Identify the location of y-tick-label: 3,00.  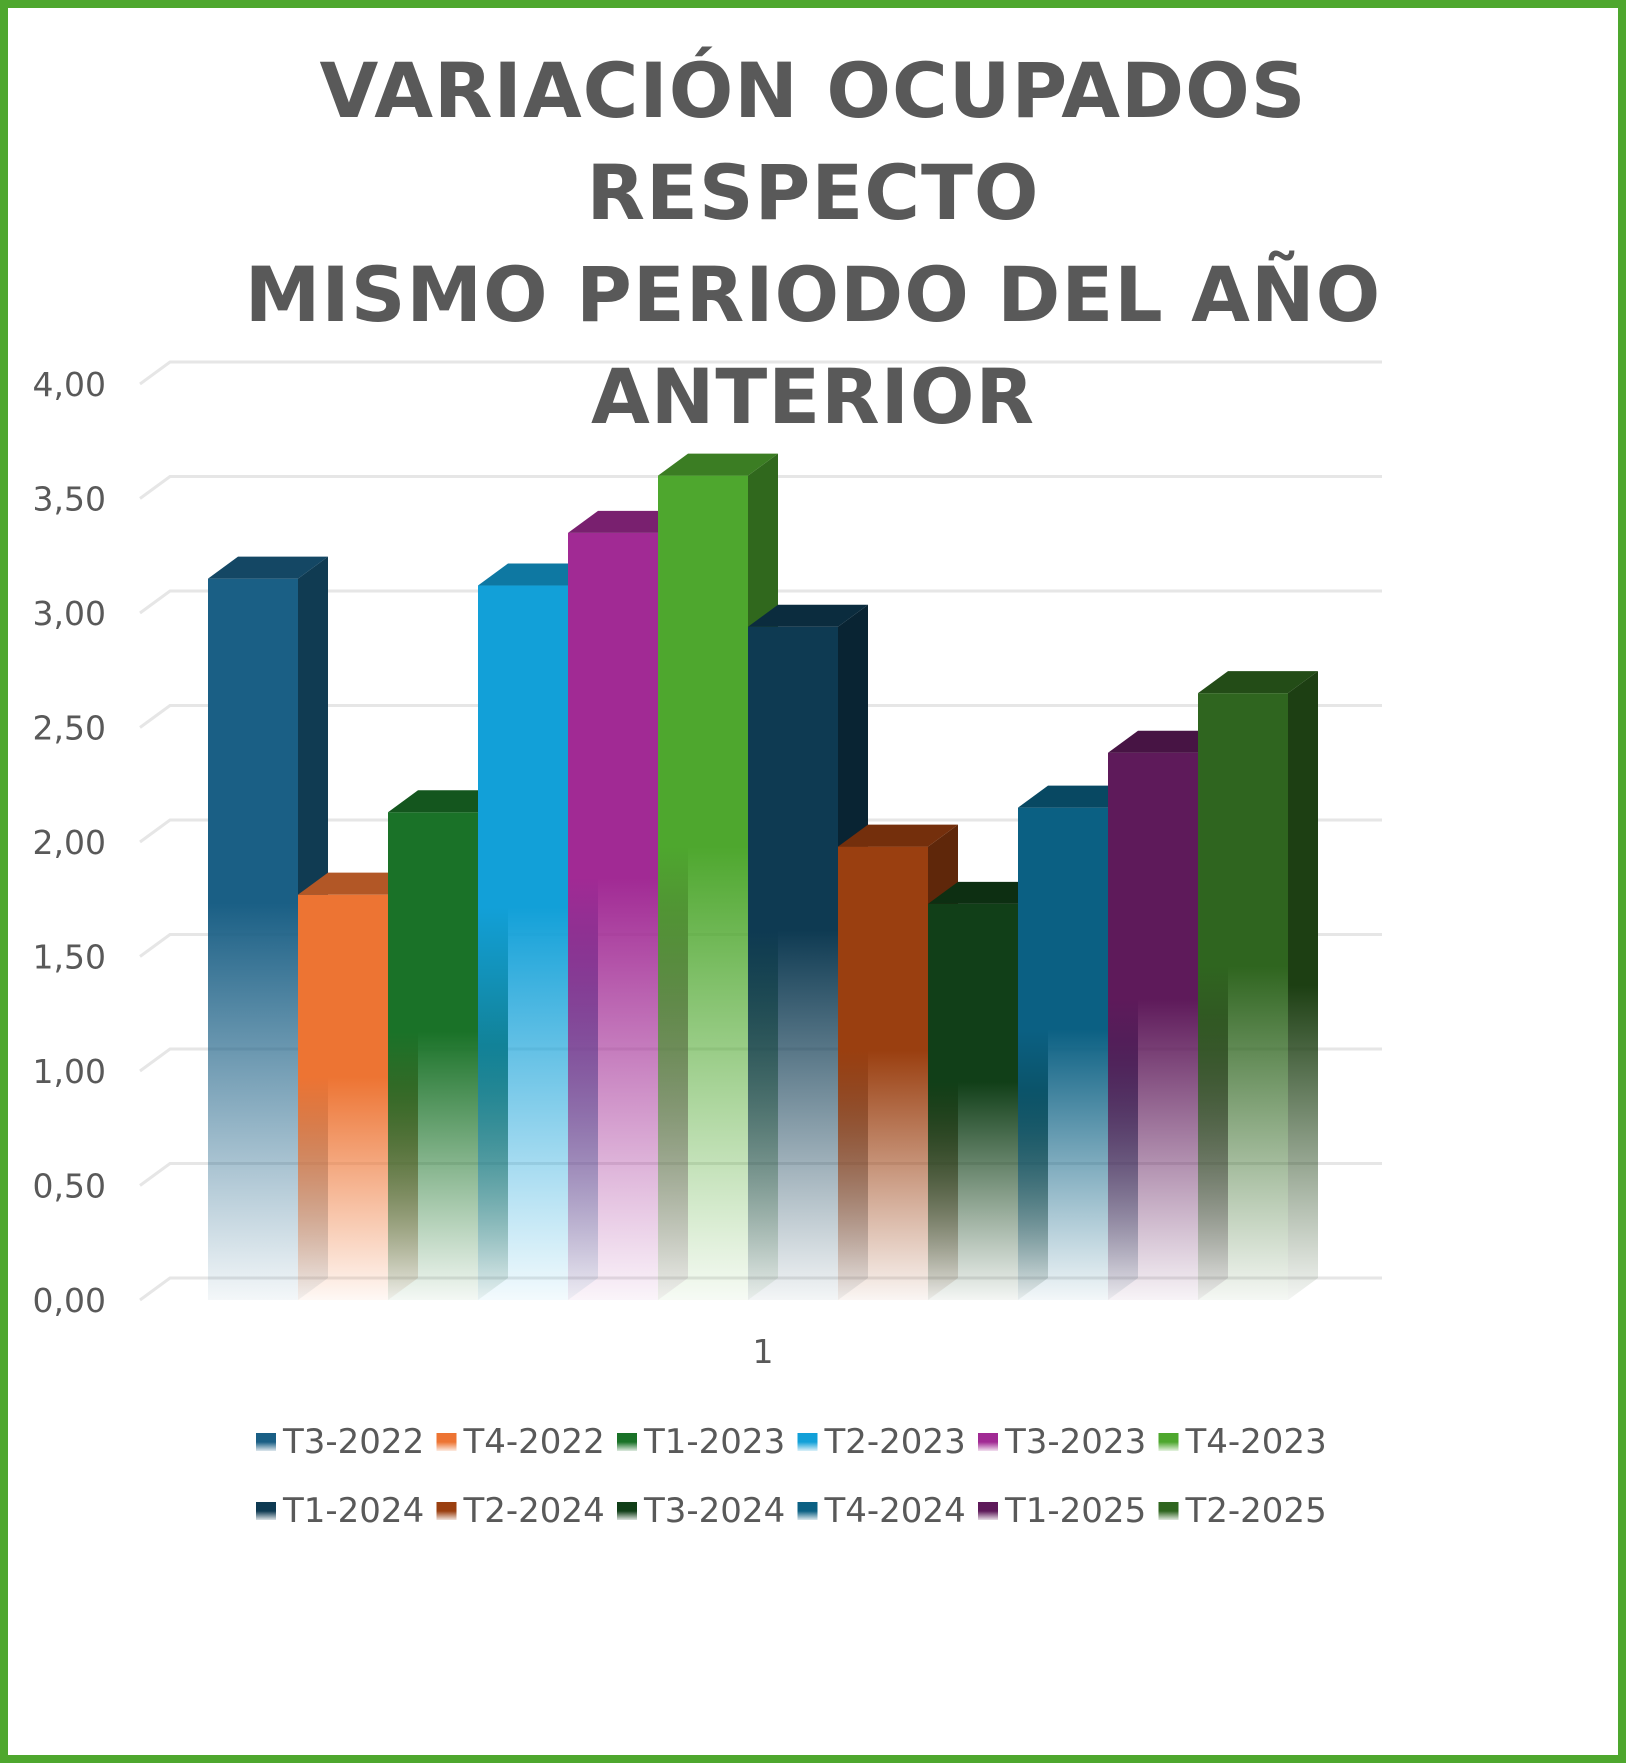
(69, 613).